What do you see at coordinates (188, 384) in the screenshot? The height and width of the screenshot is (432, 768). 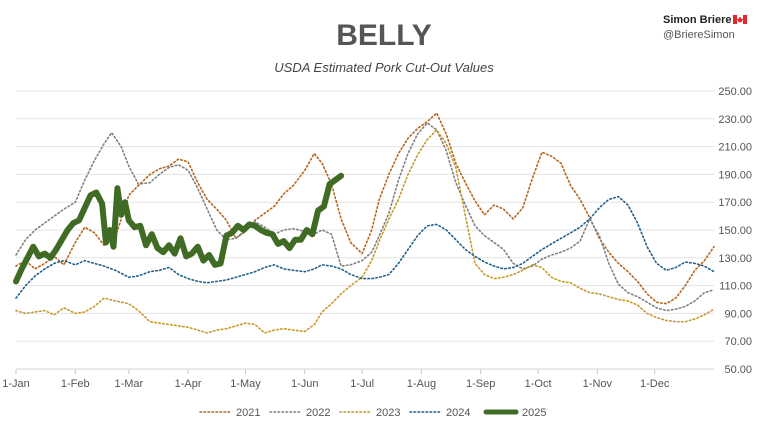 I see `x-tick-label: 1-Apr` at bounding box center [188, 384].